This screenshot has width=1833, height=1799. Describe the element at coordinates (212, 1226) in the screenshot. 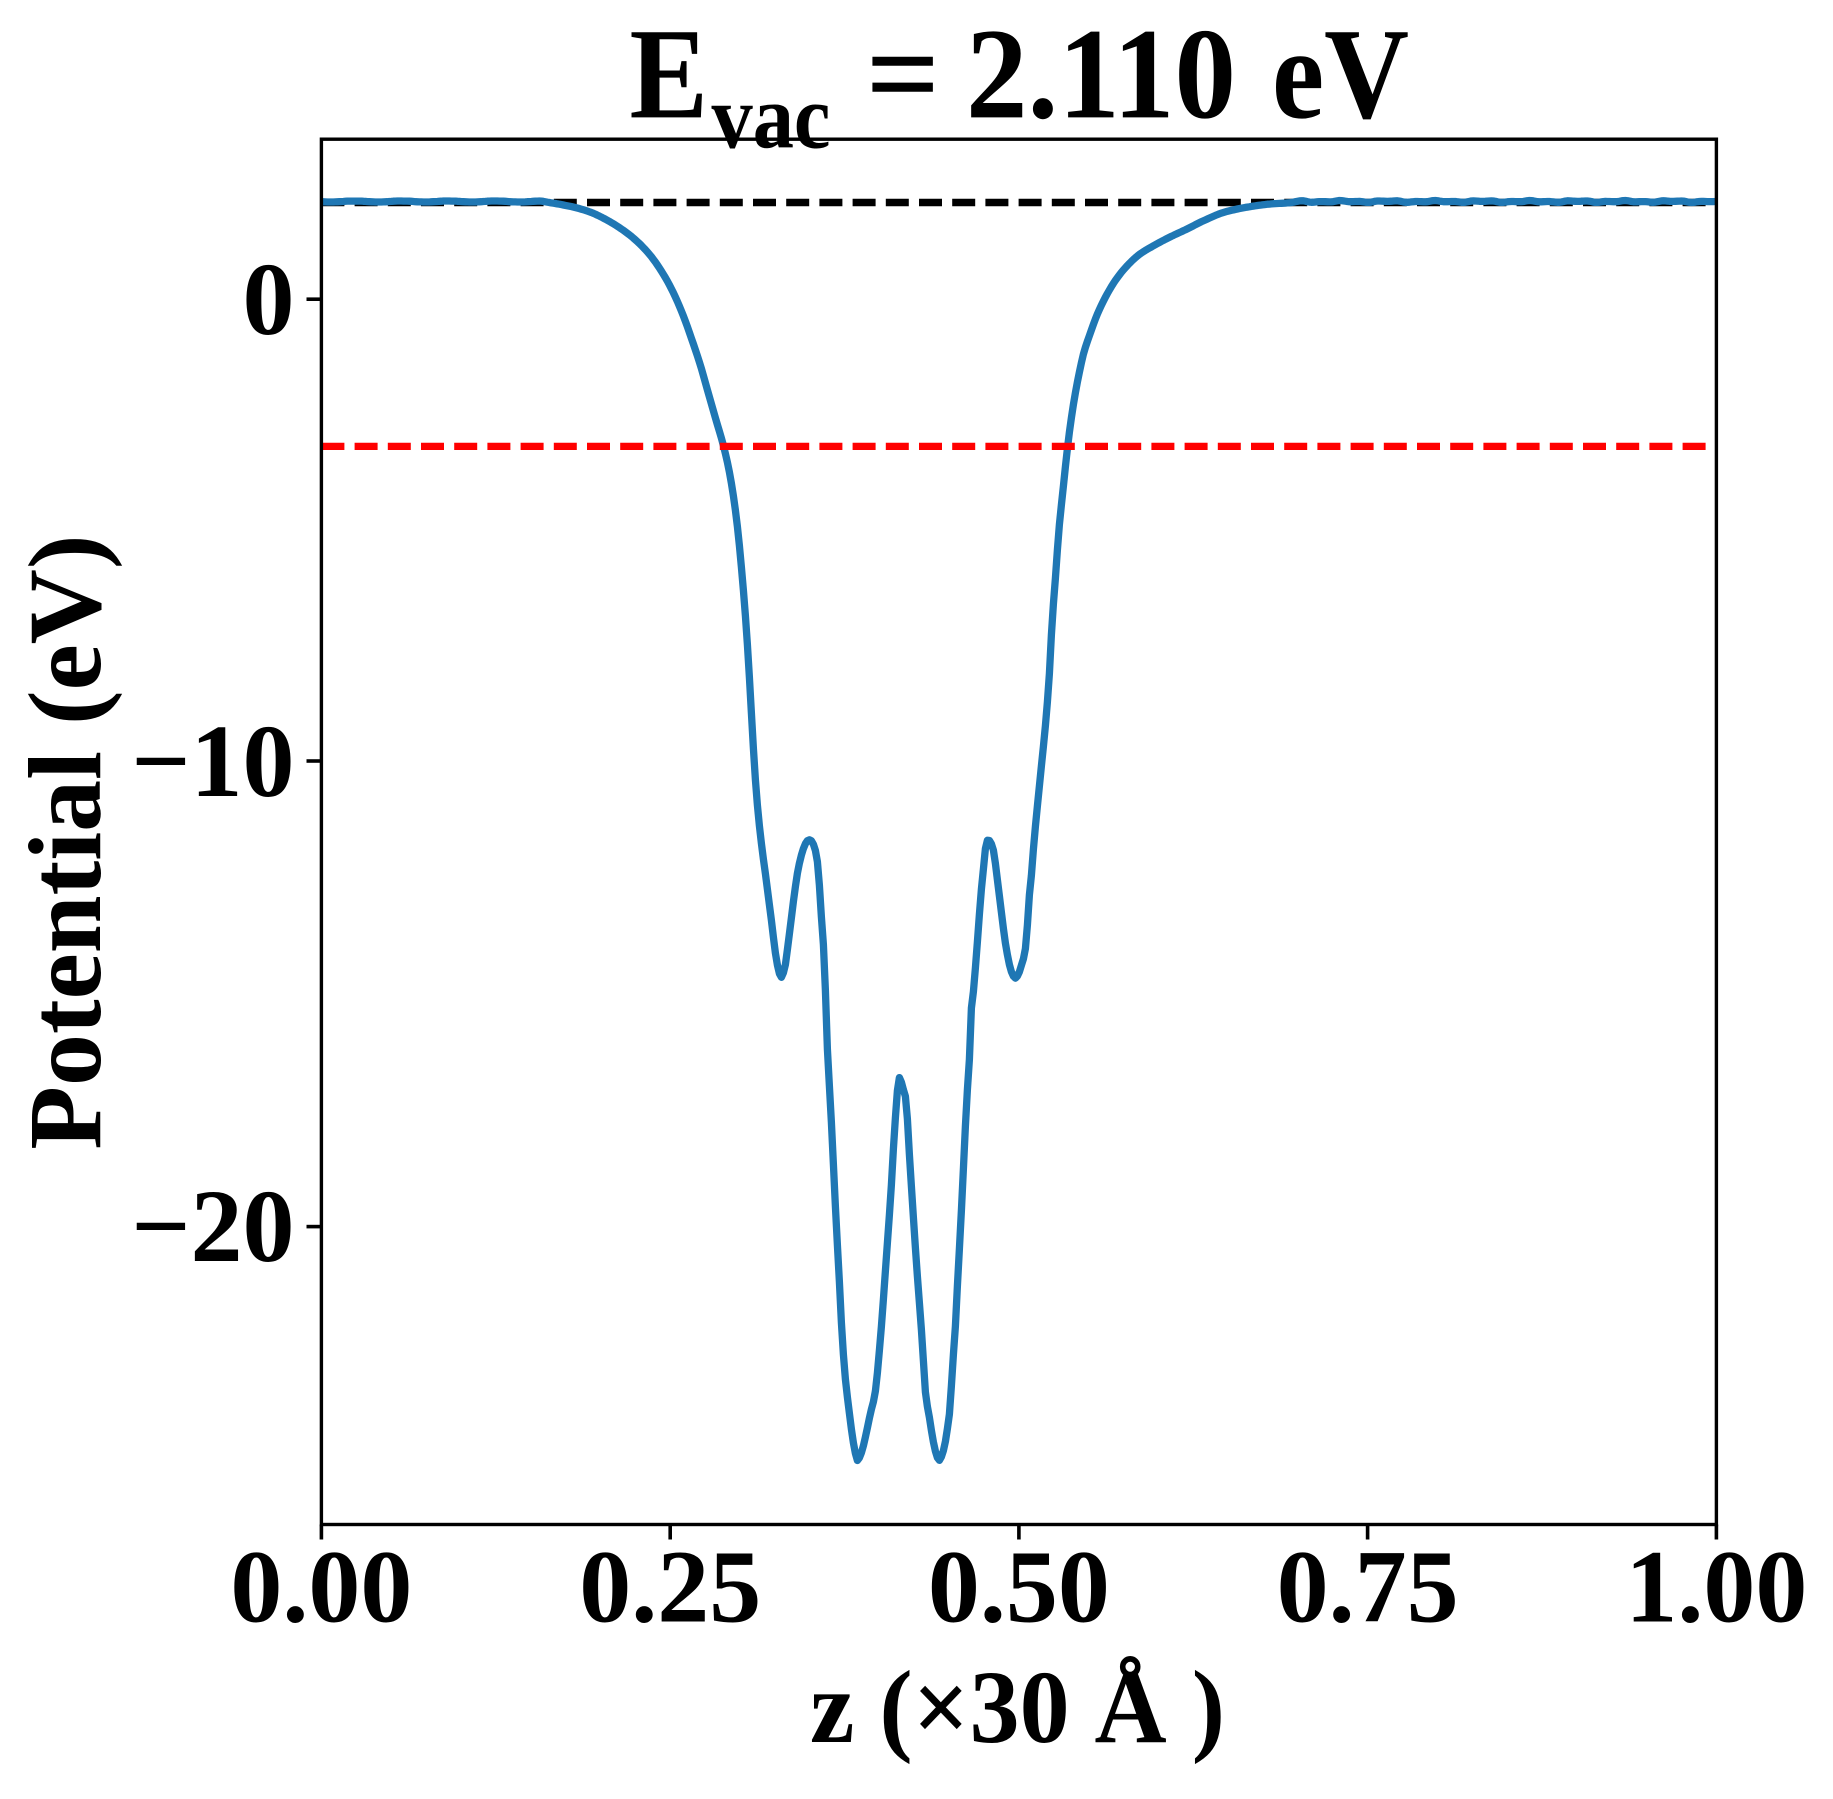

I see `svg-text: −20` at that location.